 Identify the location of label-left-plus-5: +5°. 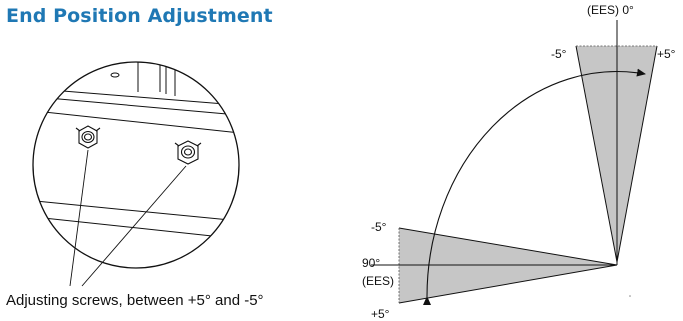
(380, 314).